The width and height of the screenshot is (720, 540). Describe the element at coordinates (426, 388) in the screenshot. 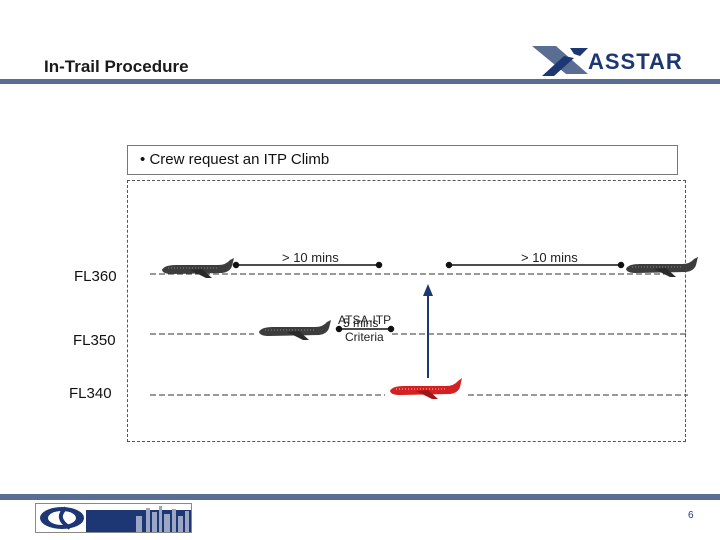

I see `aircraft-itp-climbing-icon` at that location.